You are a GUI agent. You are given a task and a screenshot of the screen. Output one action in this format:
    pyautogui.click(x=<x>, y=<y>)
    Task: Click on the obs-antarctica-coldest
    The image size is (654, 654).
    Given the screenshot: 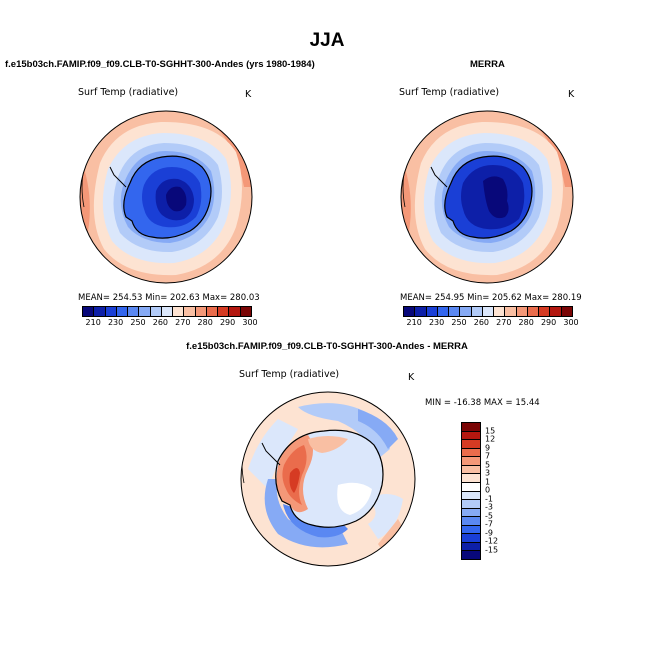 What is the action you would take?
    pyautogui.click(x=496, y=197)
    